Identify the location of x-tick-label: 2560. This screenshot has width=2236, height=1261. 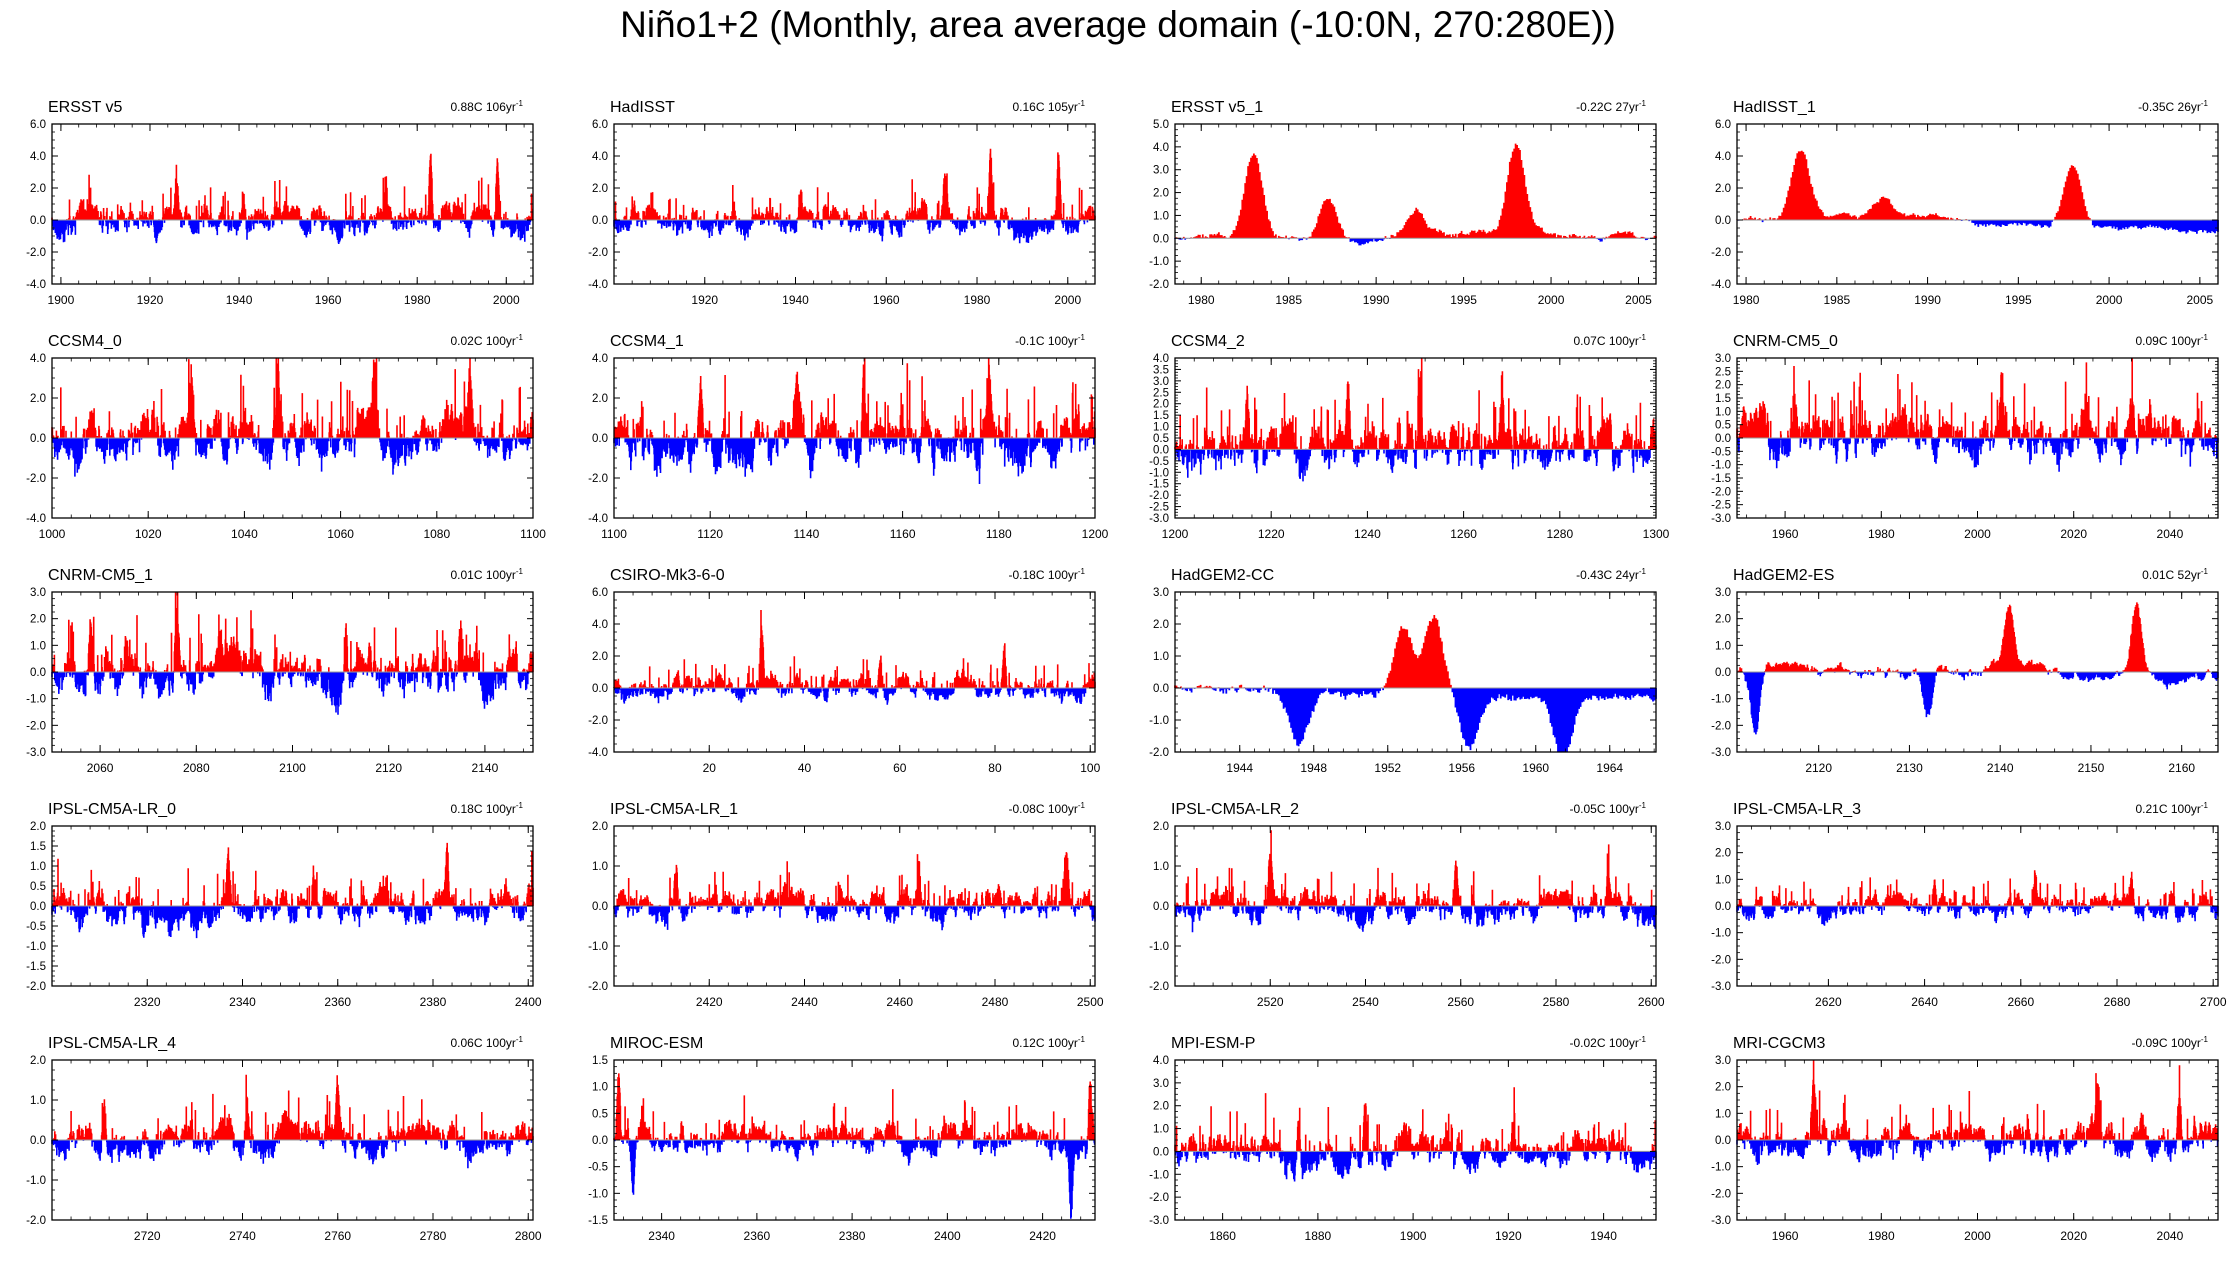
(1460, 1002).